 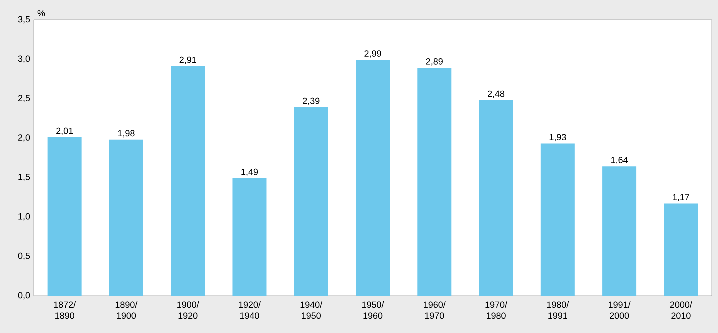 What do you see at coordinates (127, 311) in the screenshot?
I see `x-tick-label: 1890/ 1900` at bounding box center [127, 311].